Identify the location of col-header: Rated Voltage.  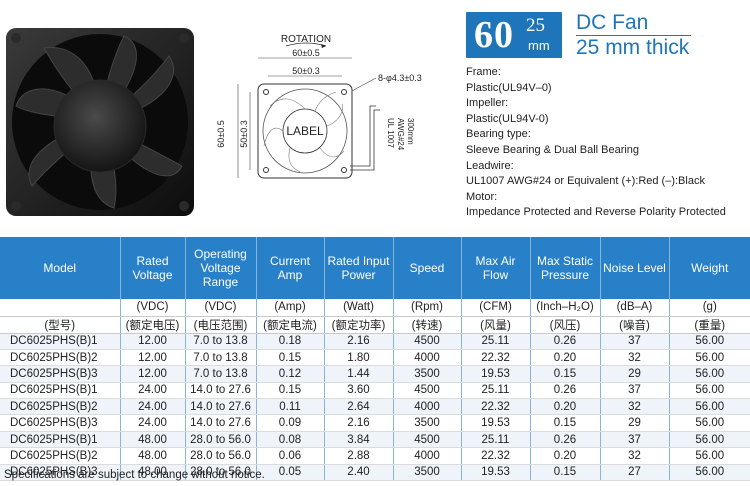
(152, 268).